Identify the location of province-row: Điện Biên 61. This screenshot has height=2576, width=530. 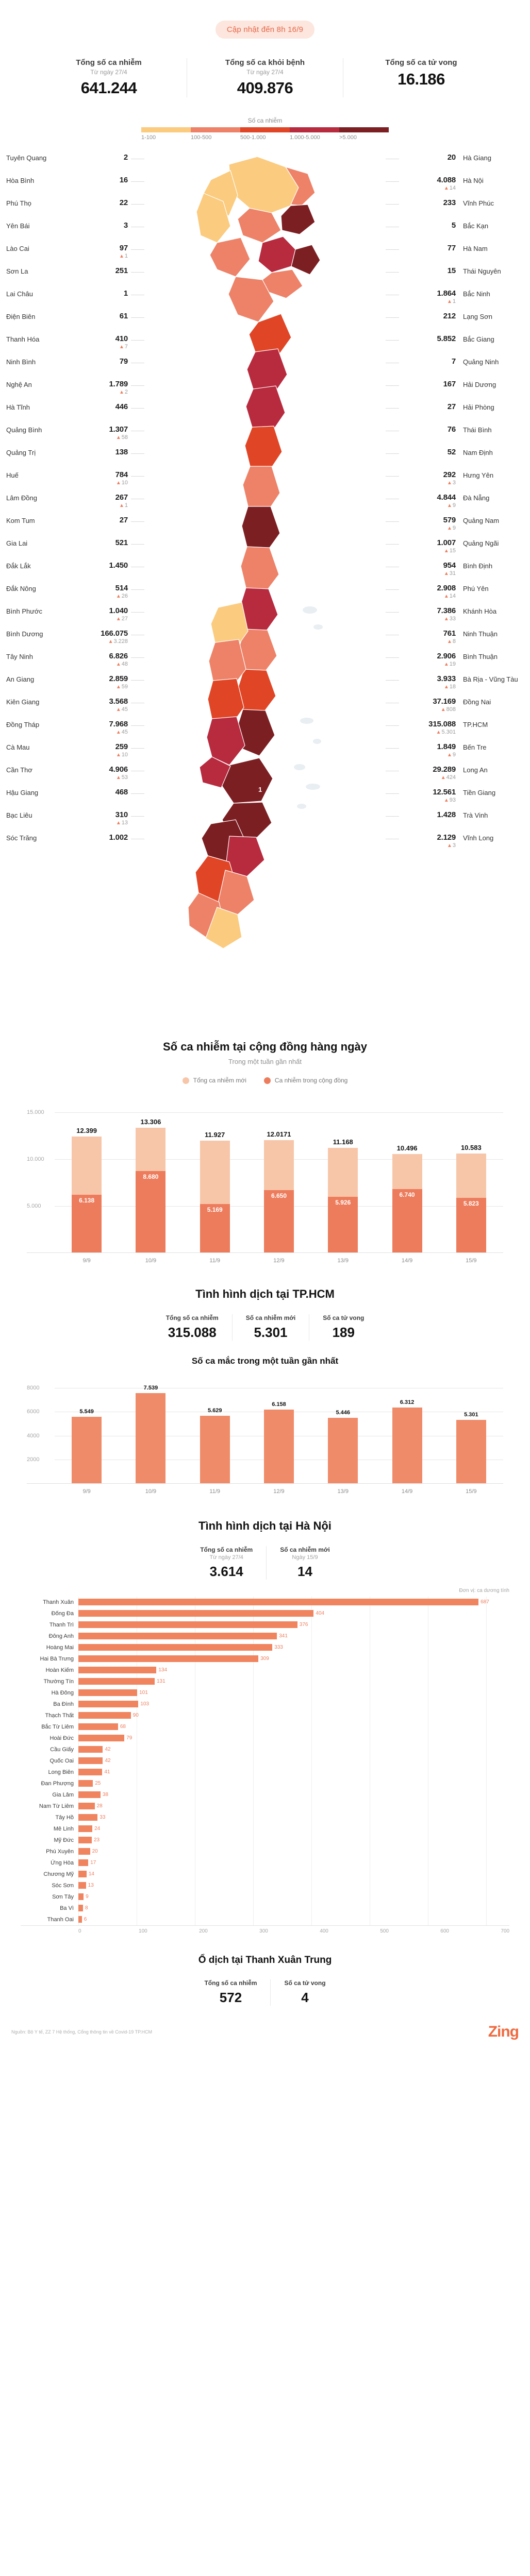
(75, 323).